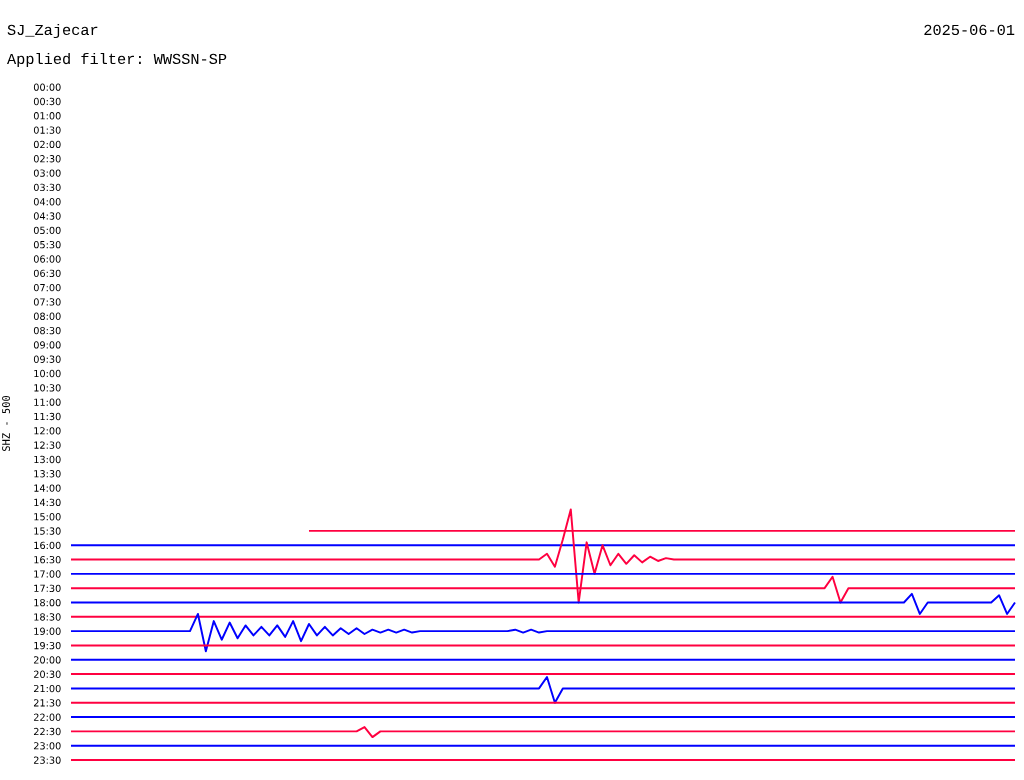 The image size is (1024, 780). I want to click on y-axis-title: SHZ - 500, so click(6, 423).